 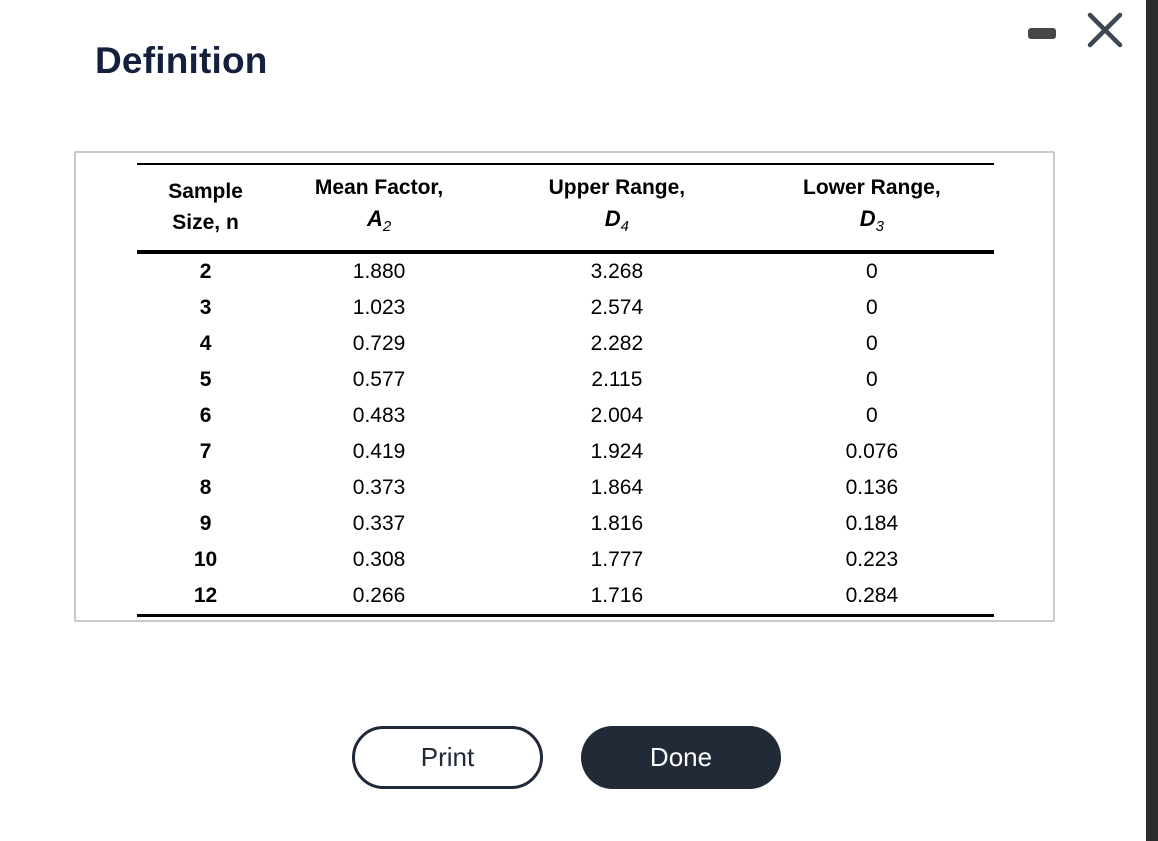 I want to click on cell-sample-size: 8, so click(x=205, y=487).